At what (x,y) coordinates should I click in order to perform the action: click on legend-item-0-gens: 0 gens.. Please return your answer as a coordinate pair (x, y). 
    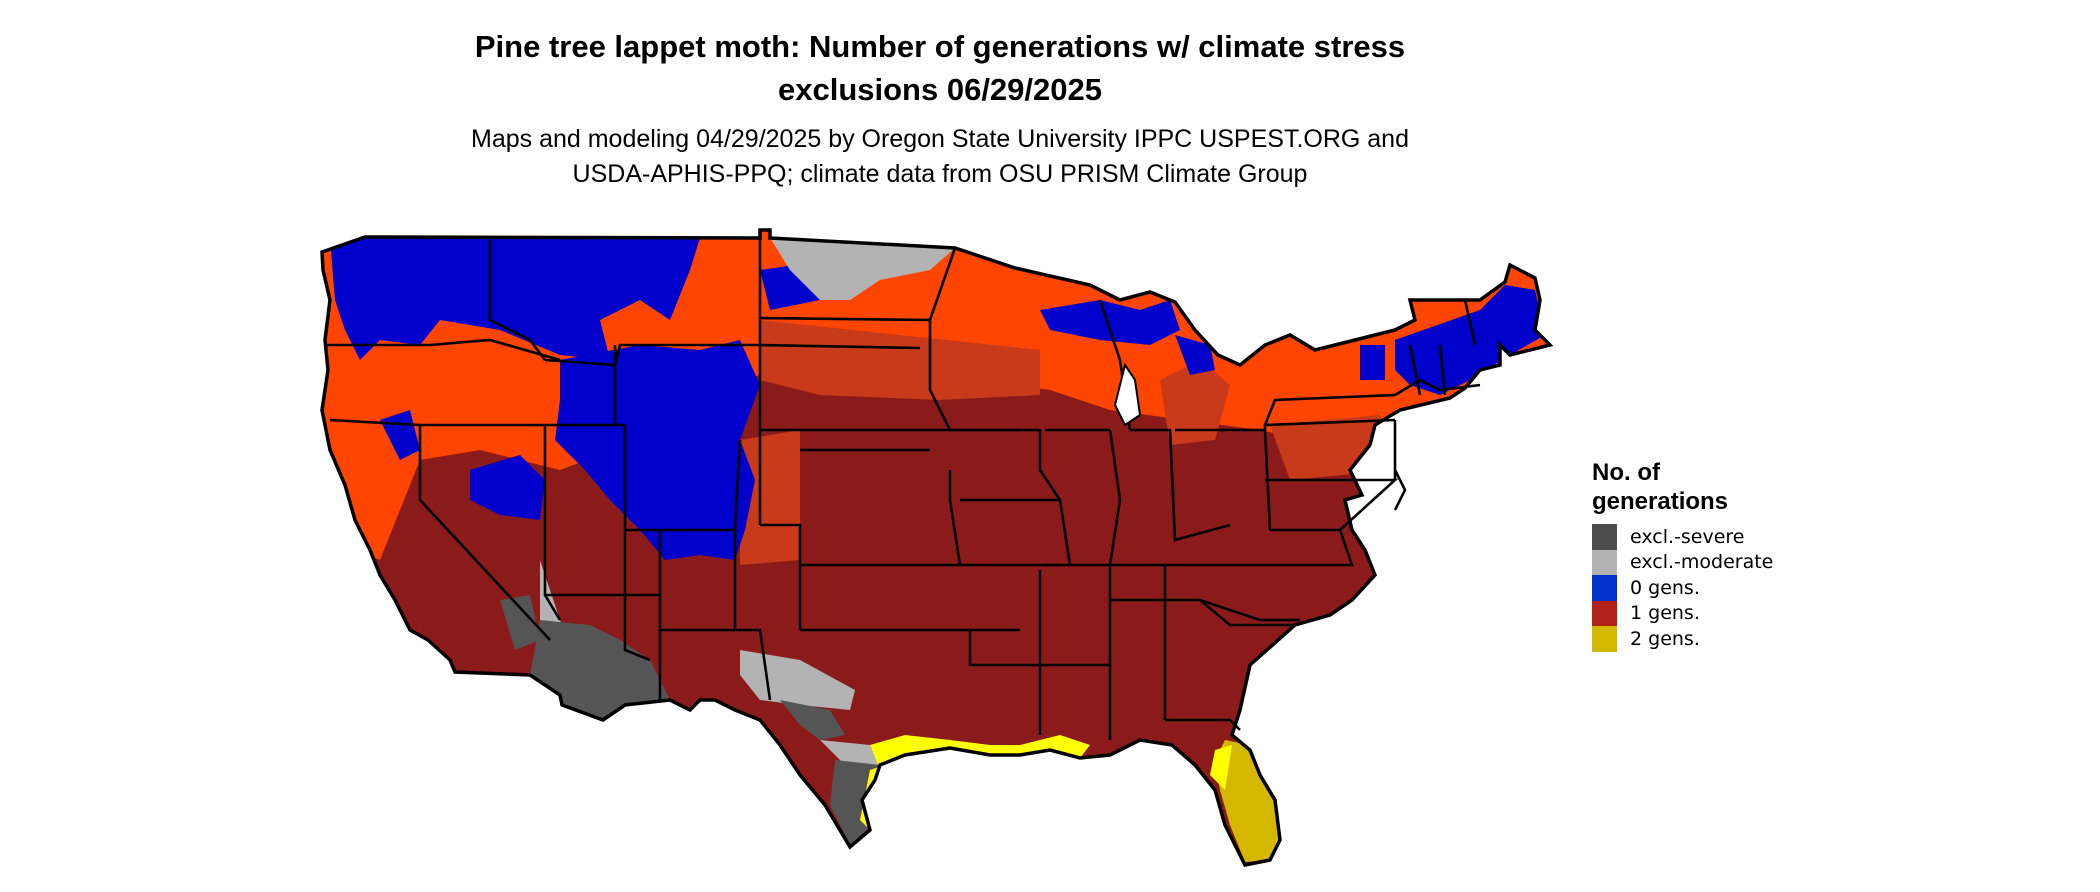
    Looking at the image, I should click on (1682, 588).